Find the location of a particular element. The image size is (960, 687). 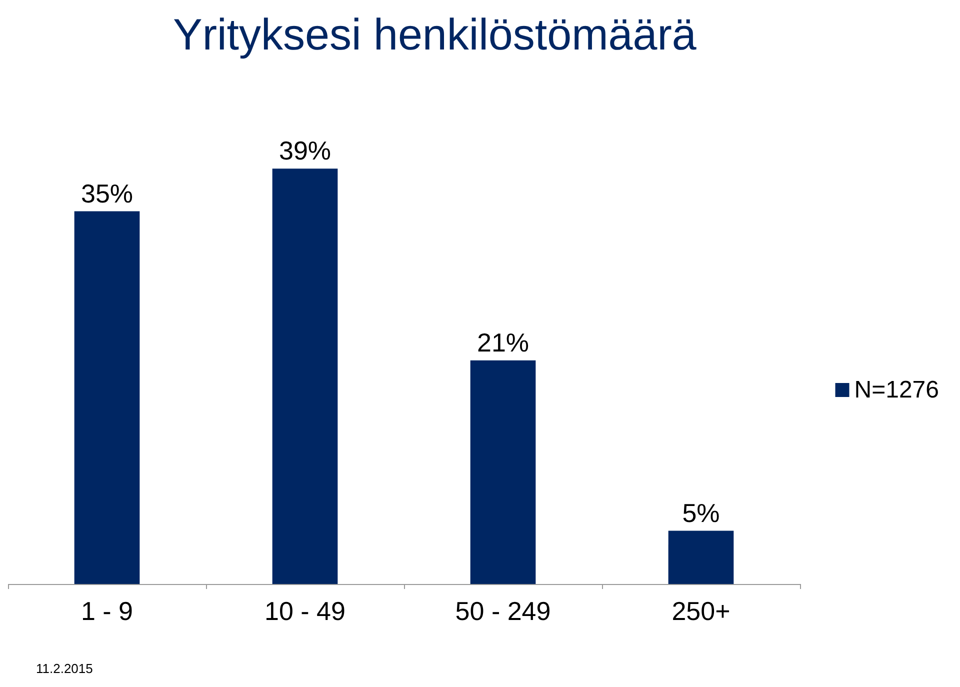

chart-title: Yrityksesi henkilöstömäärä is located at coordinates (435, 35).